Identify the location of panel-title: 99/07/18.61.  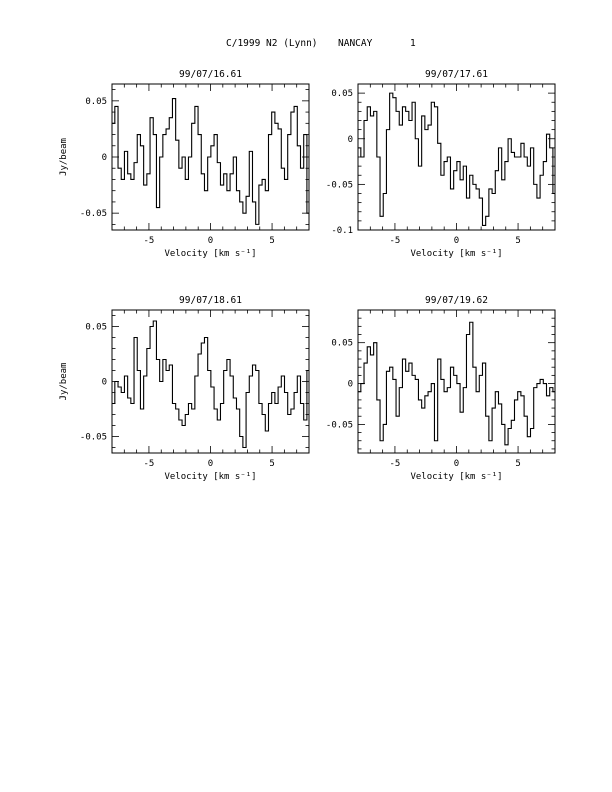
(210, 300).